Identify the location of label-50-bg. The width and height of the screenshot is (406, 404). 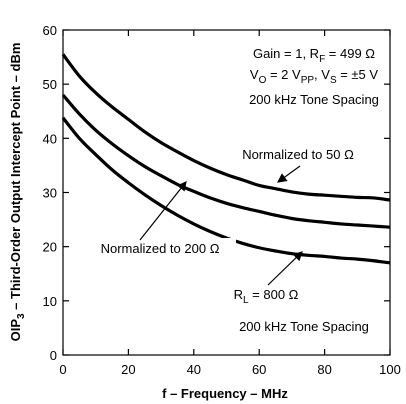
(298, 154).